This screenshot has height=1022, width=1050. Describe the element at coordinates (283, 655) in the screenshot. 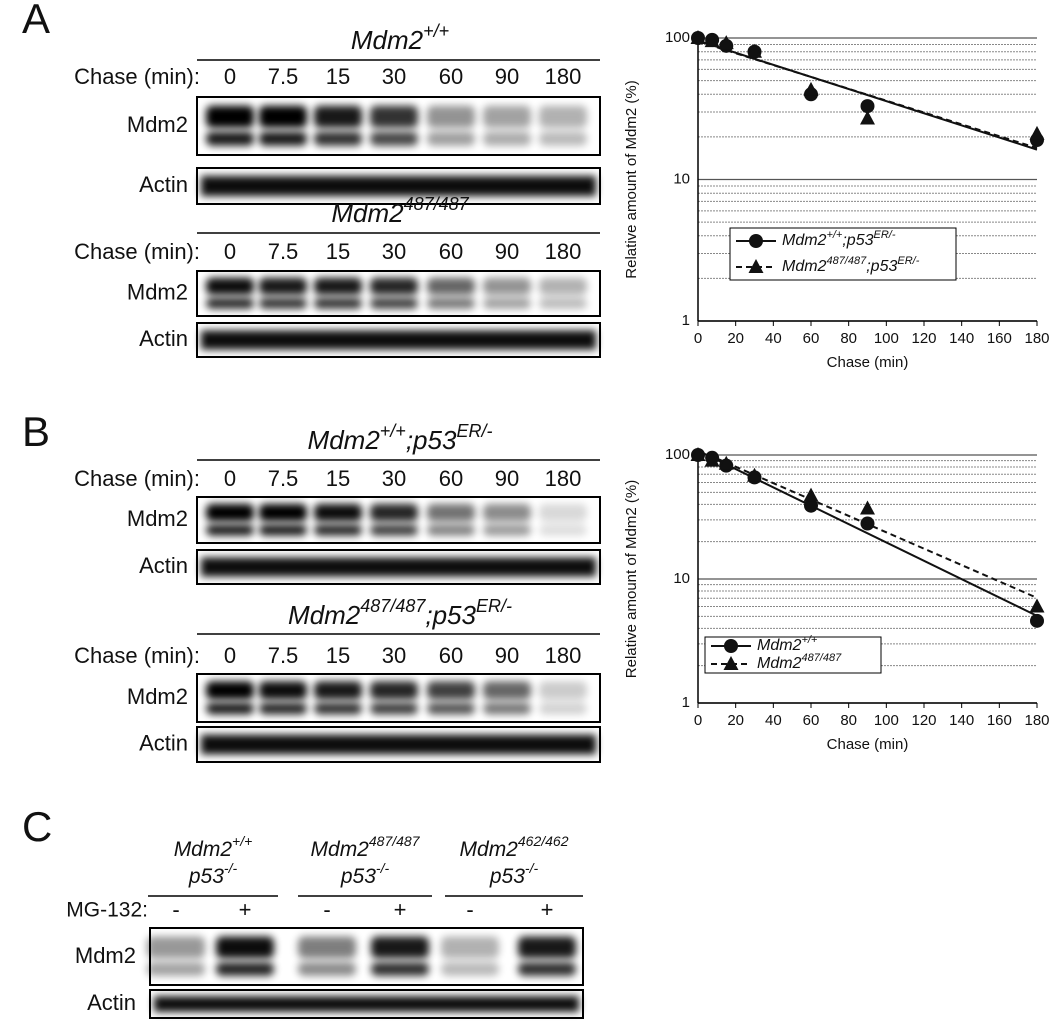

I see `lane-label: 7.5` at that location.